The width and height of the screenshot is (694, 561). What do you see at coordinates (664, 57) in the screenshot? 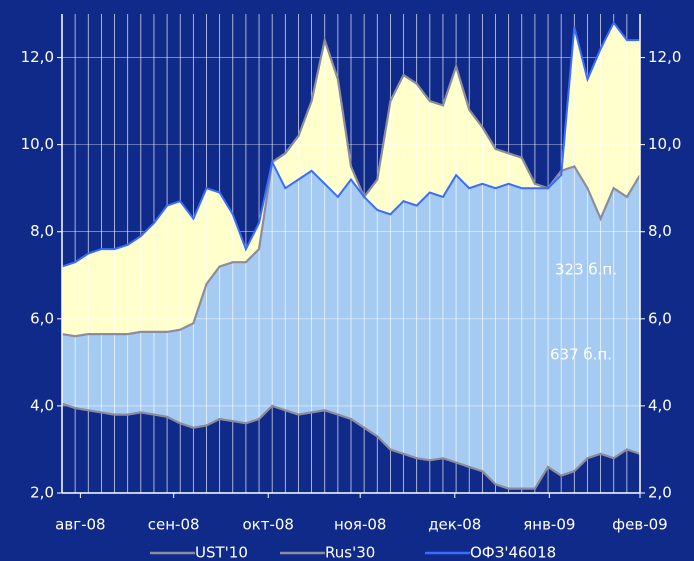
I see `y2-tick-label: 12,0` at bounding box center [664, 57].